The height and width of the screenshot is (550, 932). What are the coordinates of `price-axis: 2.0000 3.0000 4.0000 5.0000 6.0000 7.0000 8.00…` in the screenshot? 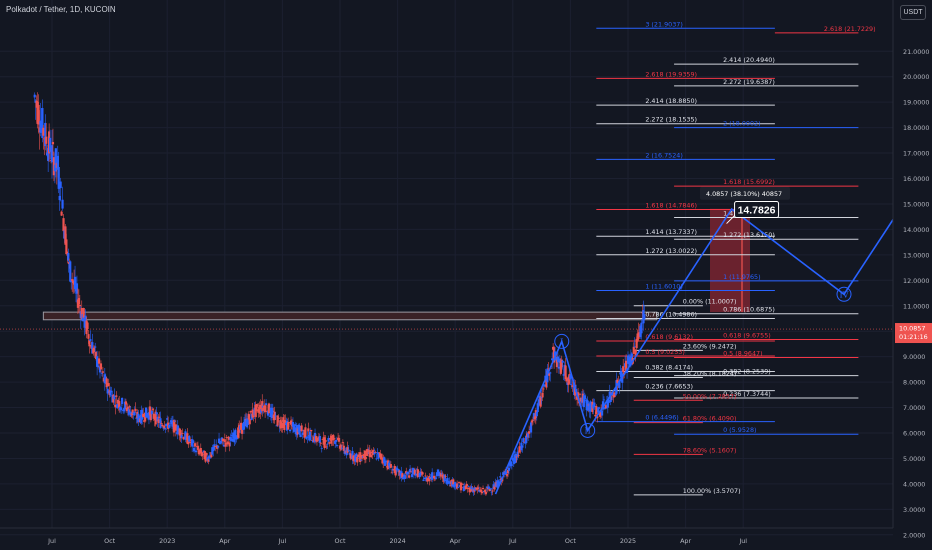 It's located at (912, 275).